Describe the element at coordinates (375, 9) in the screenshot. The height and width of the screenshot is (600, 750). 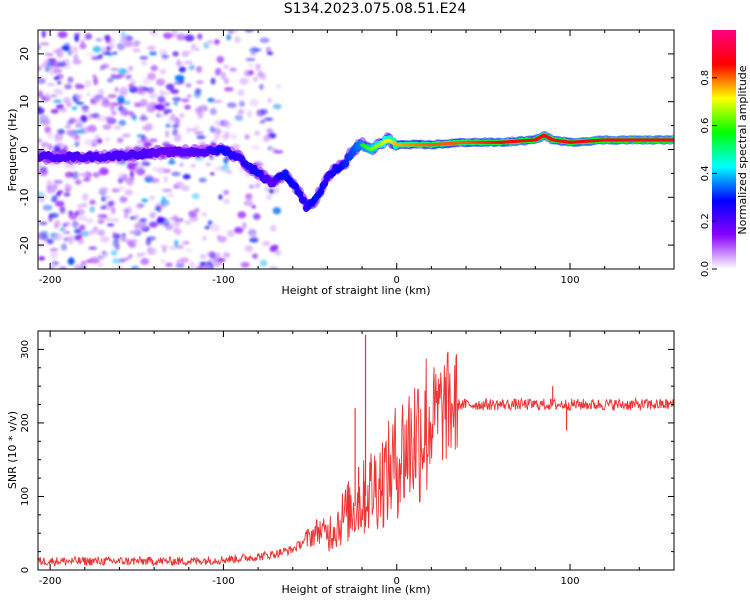
I see `chart-title: S134.2023.075.08.51.E24` at that location.